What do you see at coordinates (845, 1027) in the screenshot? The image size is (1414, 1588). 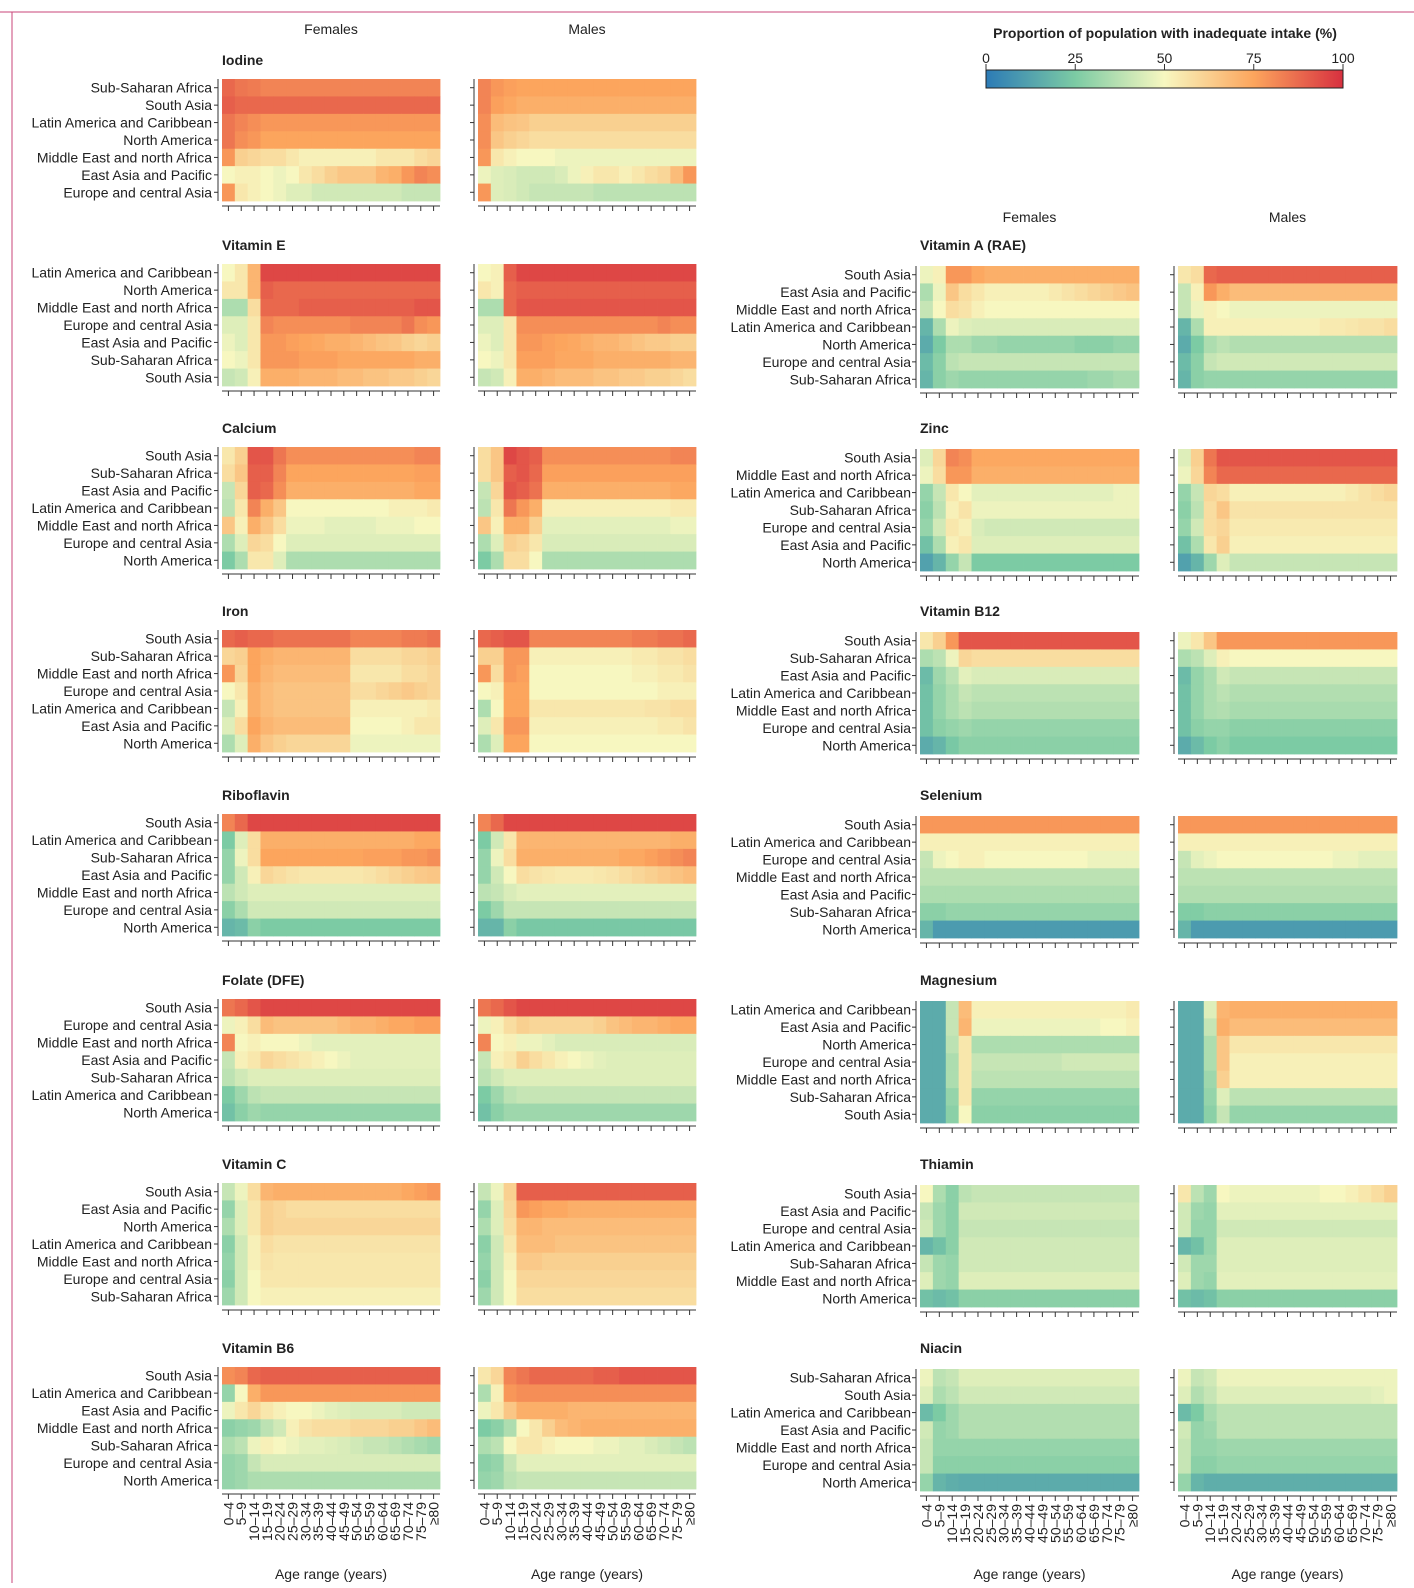 I see `region-label: East Asia and Pacific` at bounding box center [845, 1027].